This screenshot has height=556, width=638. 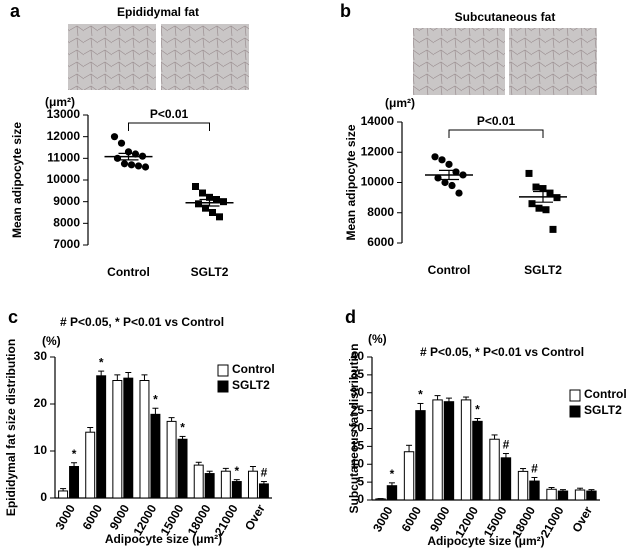 What do you see at coordinates (64, 114) in the screenshot?
I see `y-tick-label: 13000` at bounding box center [64, 114].